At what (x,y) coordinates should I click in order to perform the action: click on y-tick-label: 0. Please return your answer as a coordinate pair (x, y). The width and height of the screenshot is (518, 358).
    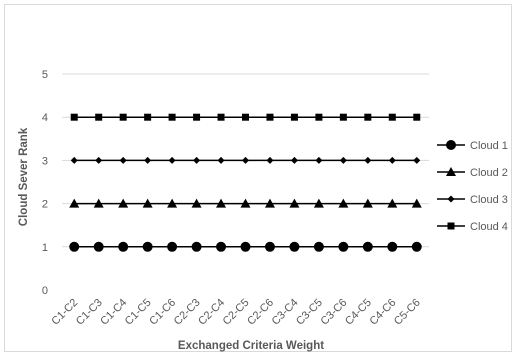
    Looking at the image, I should click on (45, 291).